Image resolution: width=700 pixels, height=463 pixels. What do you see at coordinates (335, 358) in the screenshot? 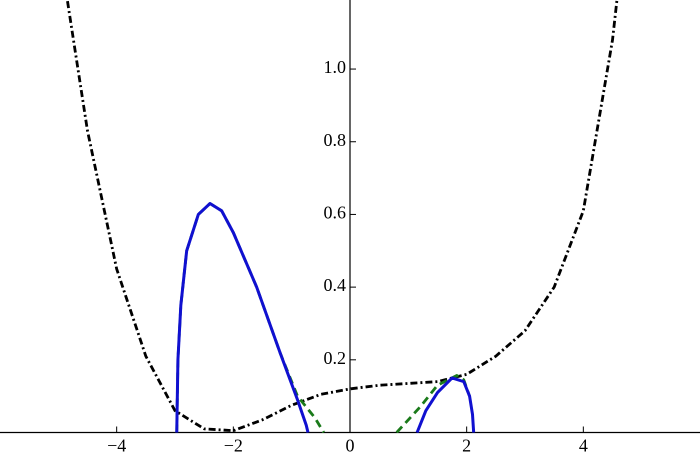
I see `y-tick-label: 0.2` at bounding box center [335, 358].